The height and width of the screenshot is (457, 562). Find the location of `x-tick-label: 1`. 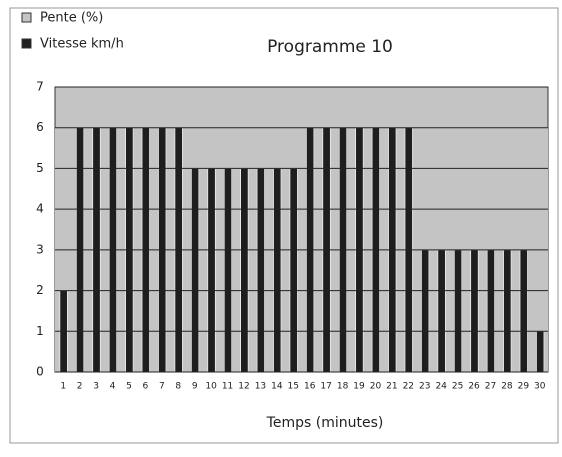

x-tick-label: 1 is located at coordinates (63, 387).